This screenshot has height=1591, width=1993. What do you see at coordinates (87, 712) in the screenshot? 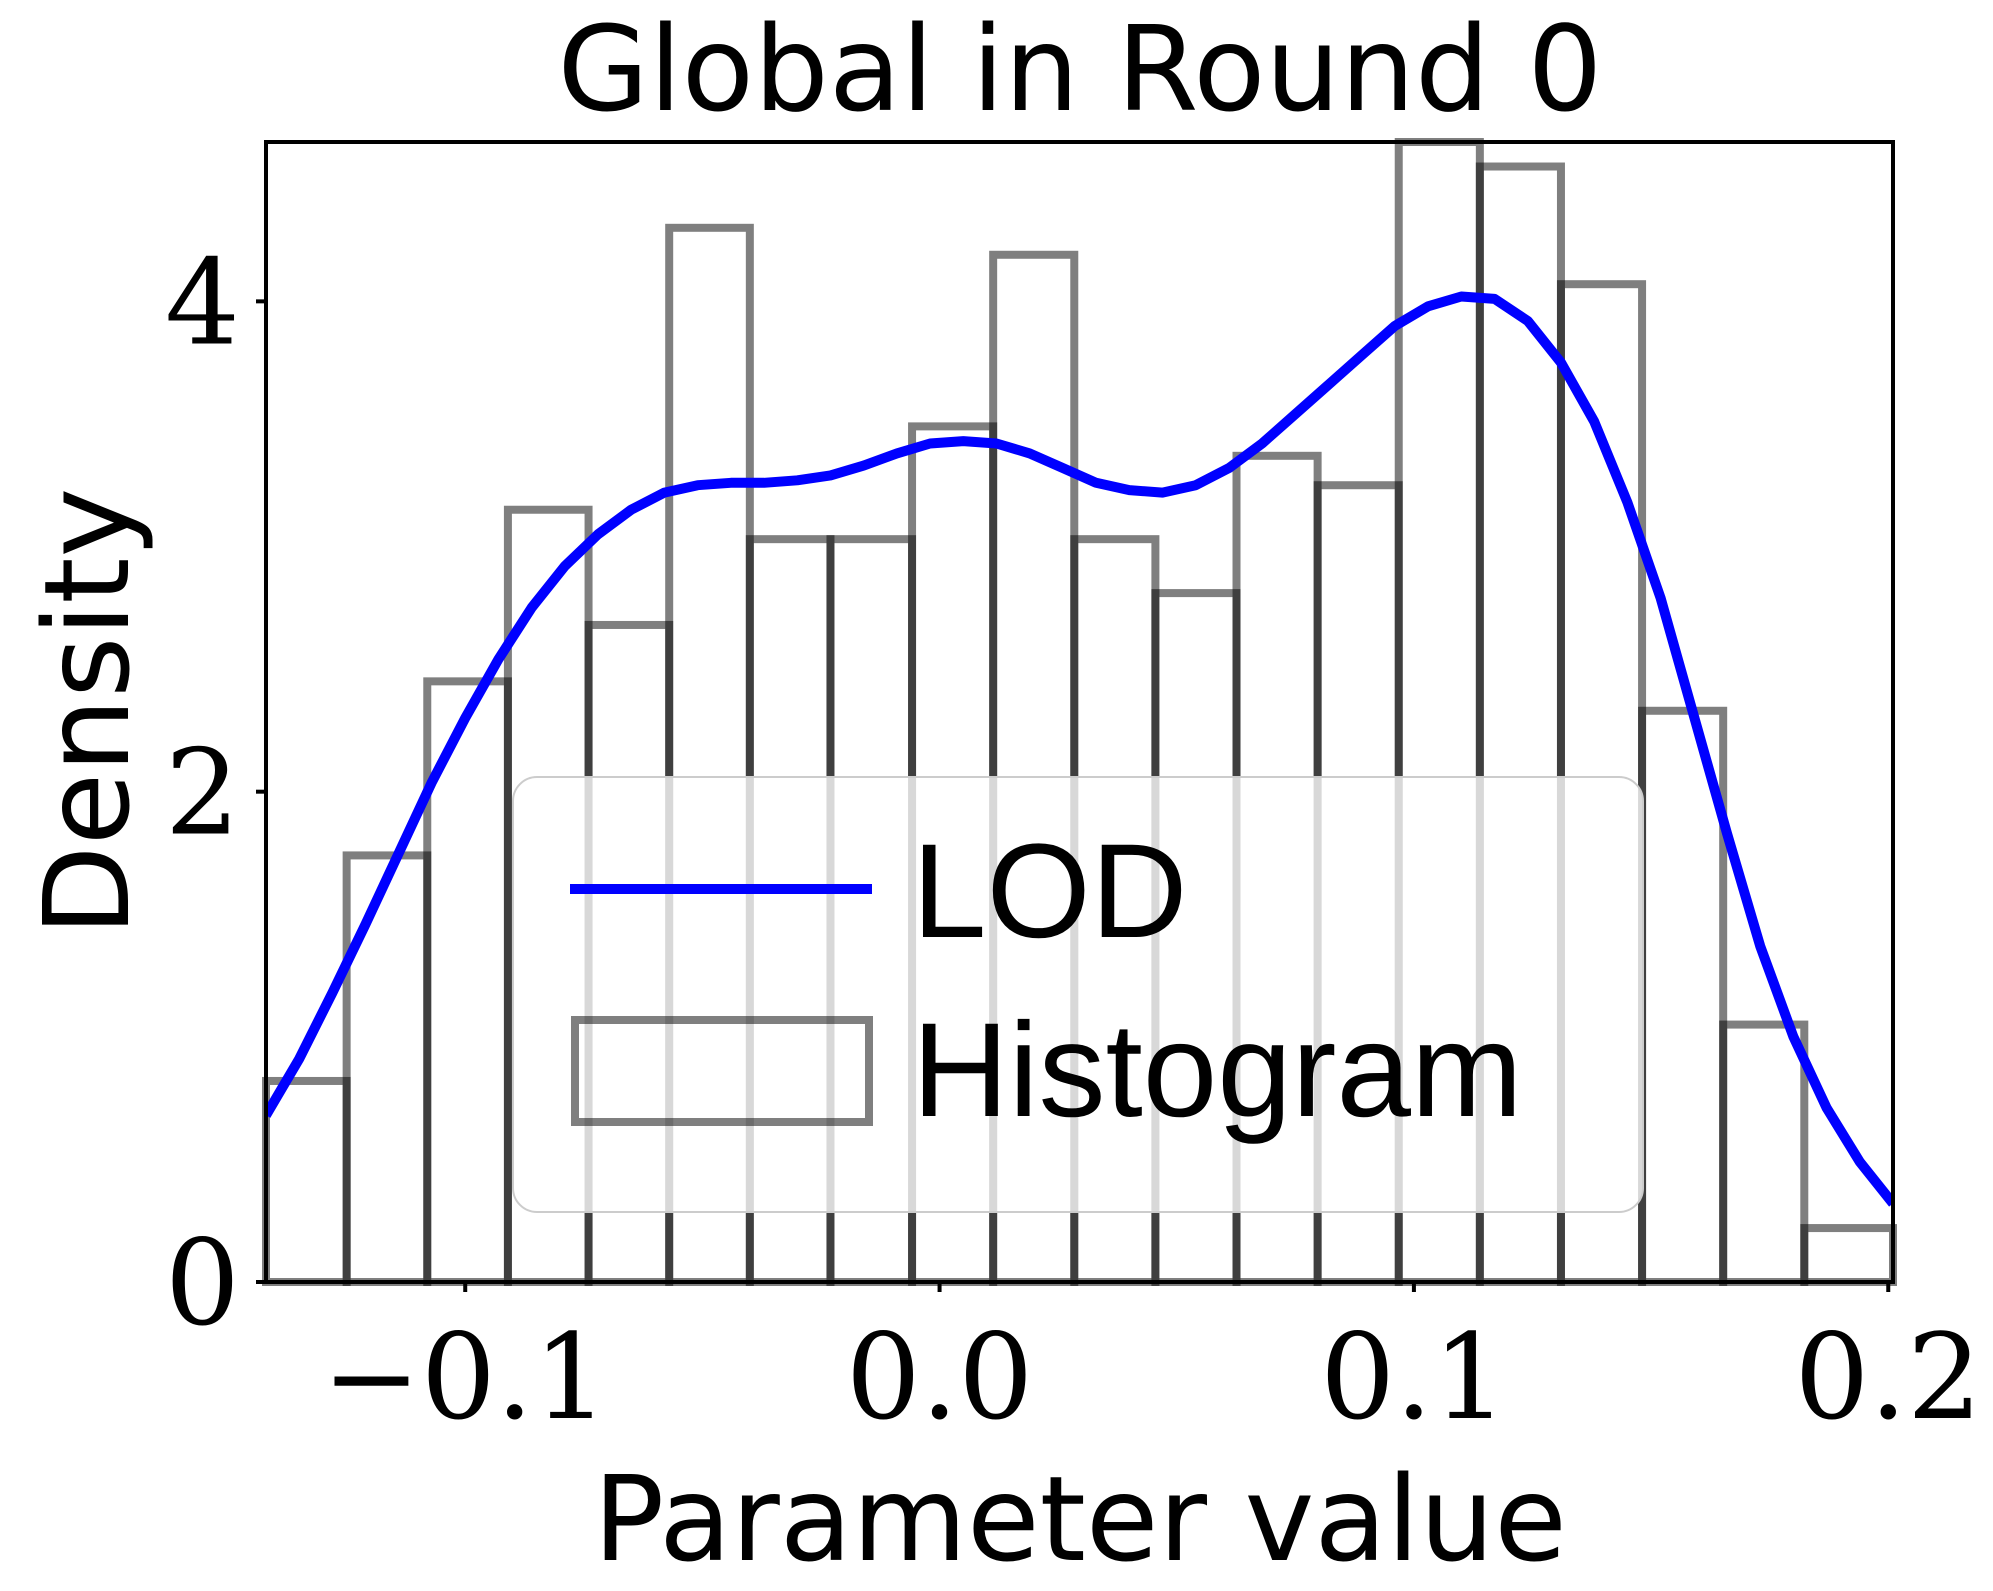
I see `y-axis-label: Density` at bounding box center [87, 712].